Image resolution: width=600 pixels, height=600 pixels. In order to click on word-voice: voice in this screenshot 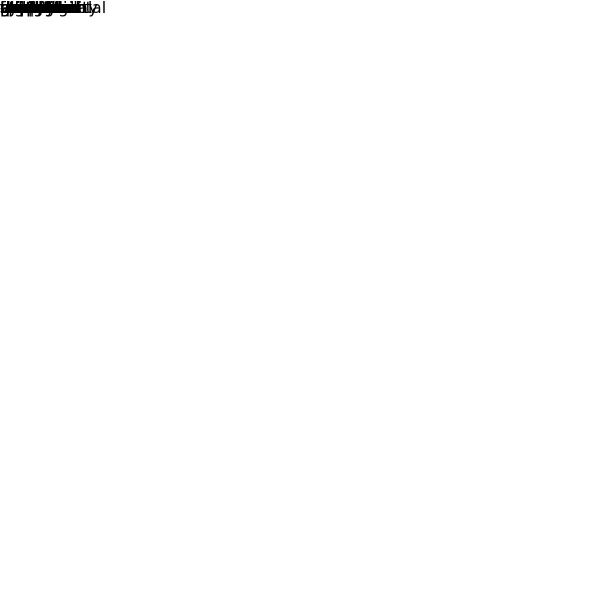, I will do `click(21, 8)`.